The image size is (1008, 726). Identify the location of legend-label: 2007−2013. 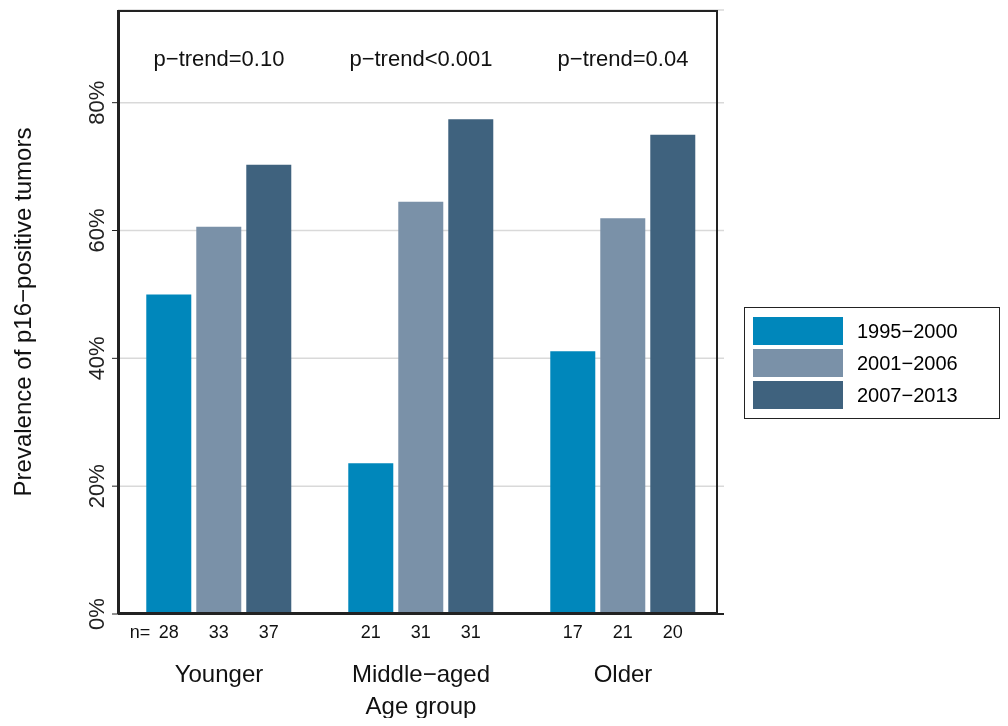
(907, 395).